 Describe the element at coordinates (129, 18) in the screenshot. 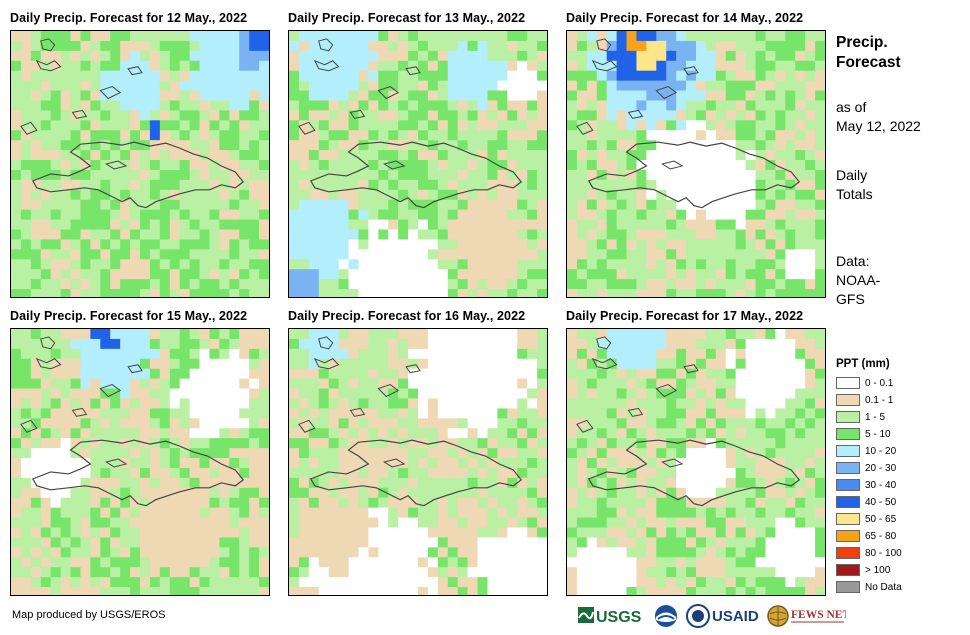

I see `panel-title-12-may: Daily Precip. Forecast for 12 May., 2022` at that location.